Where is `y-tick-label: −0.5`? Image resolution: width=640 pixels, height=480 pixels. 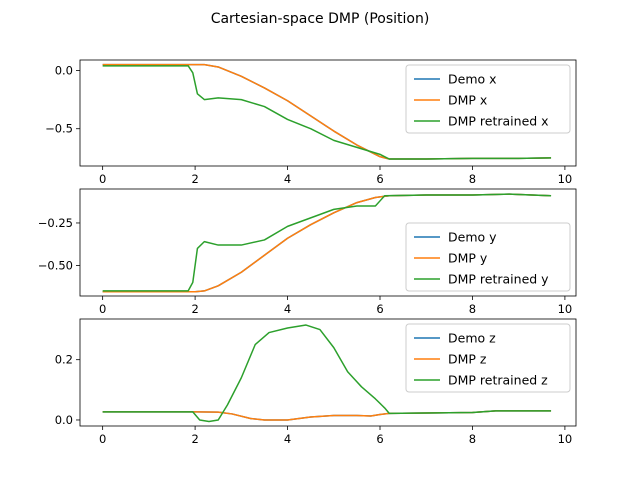 y-tick-label: −0.5 is located at coordinates (59, 129).